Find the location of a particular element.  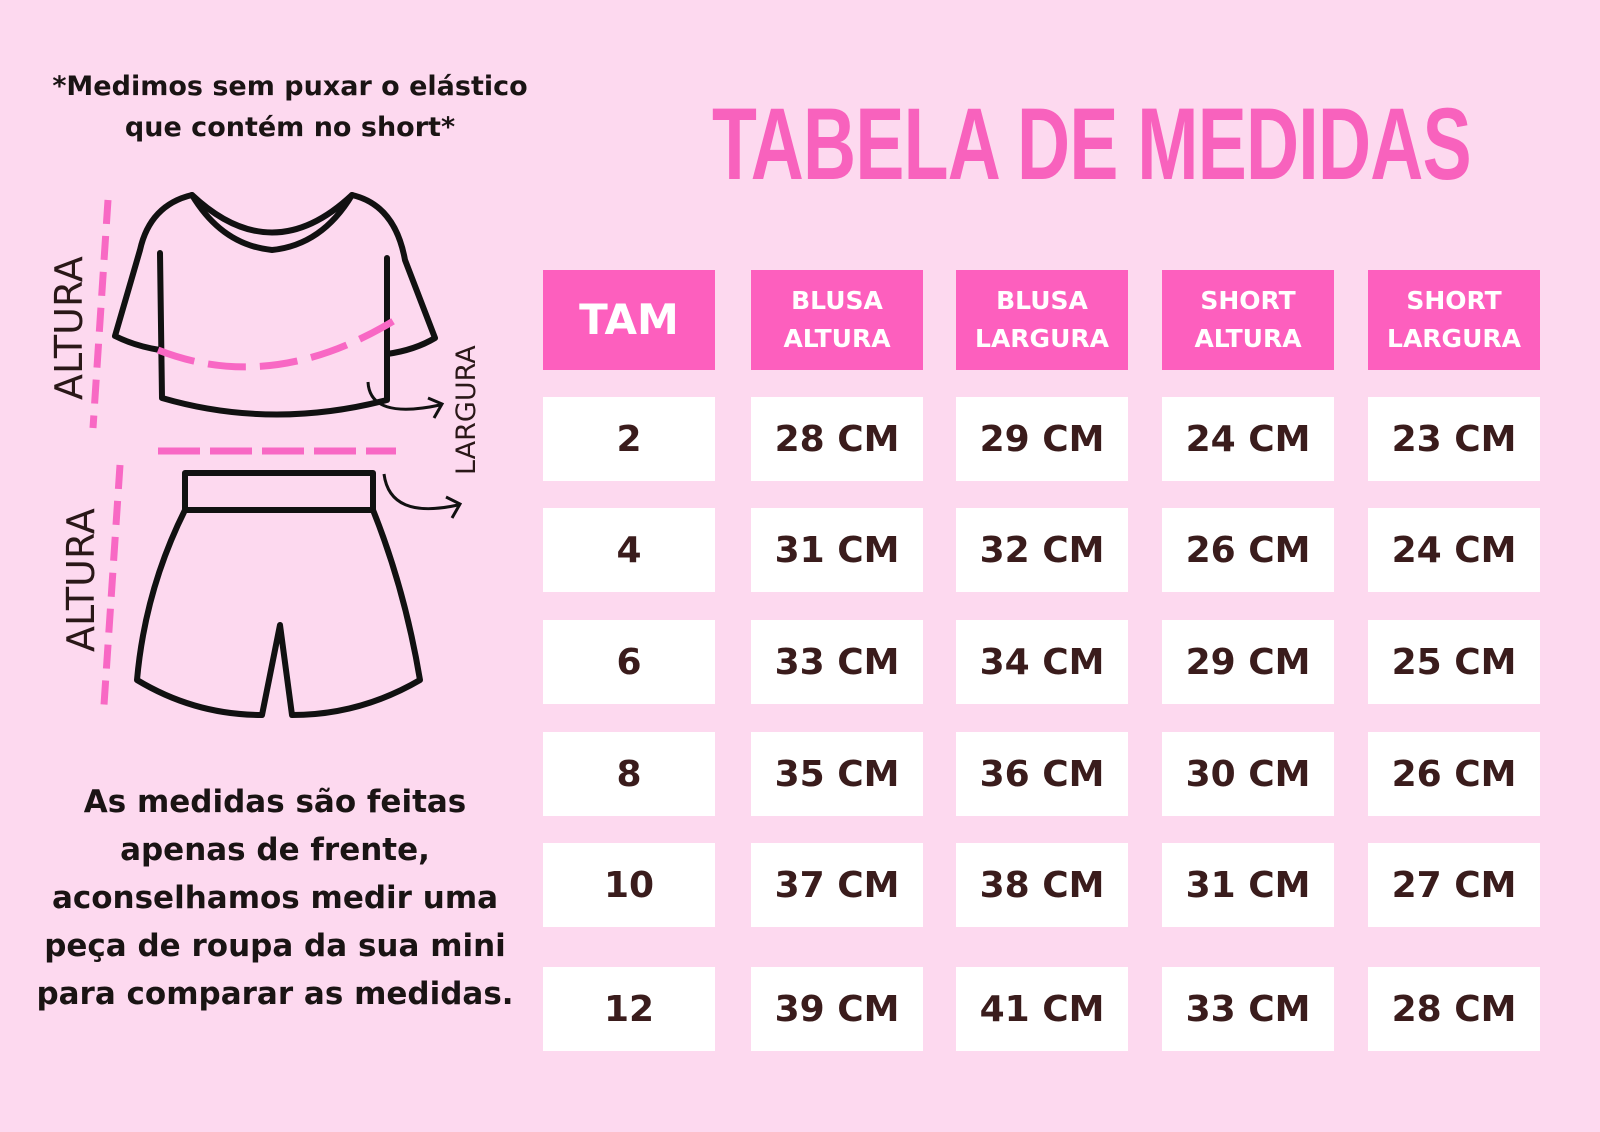

column-header: BLUSA ALTURA is located at coordinates (837, 320).